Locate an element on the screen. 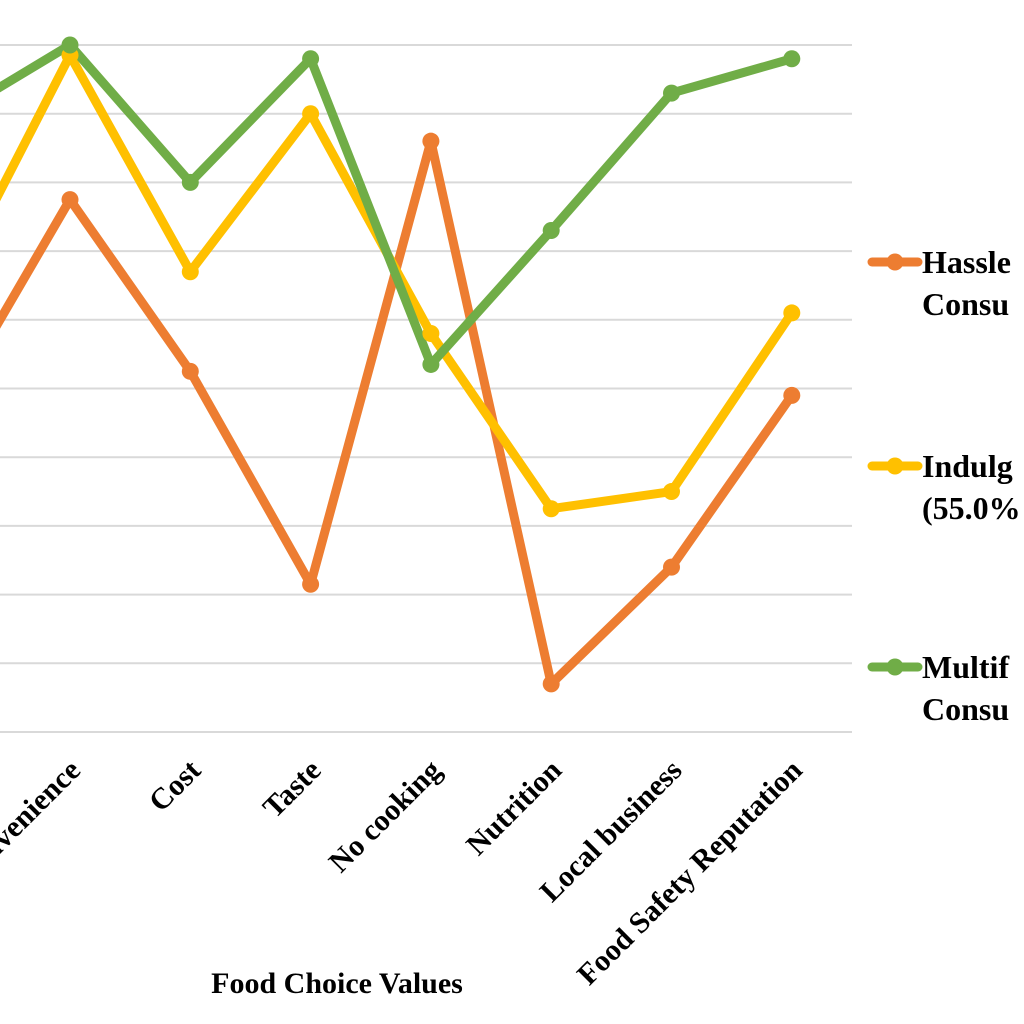 The height and width of the screenshot is (1024, 1024). x-tick-label: No cooking is located at coordinates (385, 816).